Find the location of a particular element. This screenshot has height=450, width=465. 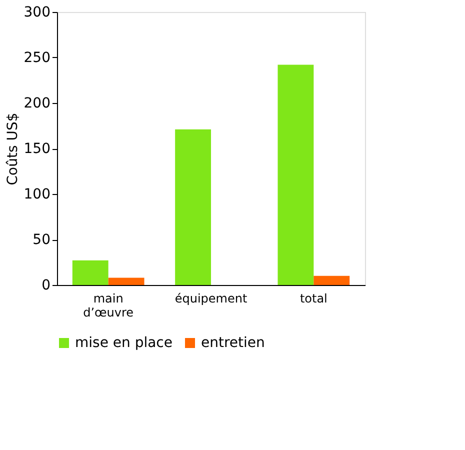

y-tick-label: 200 is located at coordinates (37, 104).